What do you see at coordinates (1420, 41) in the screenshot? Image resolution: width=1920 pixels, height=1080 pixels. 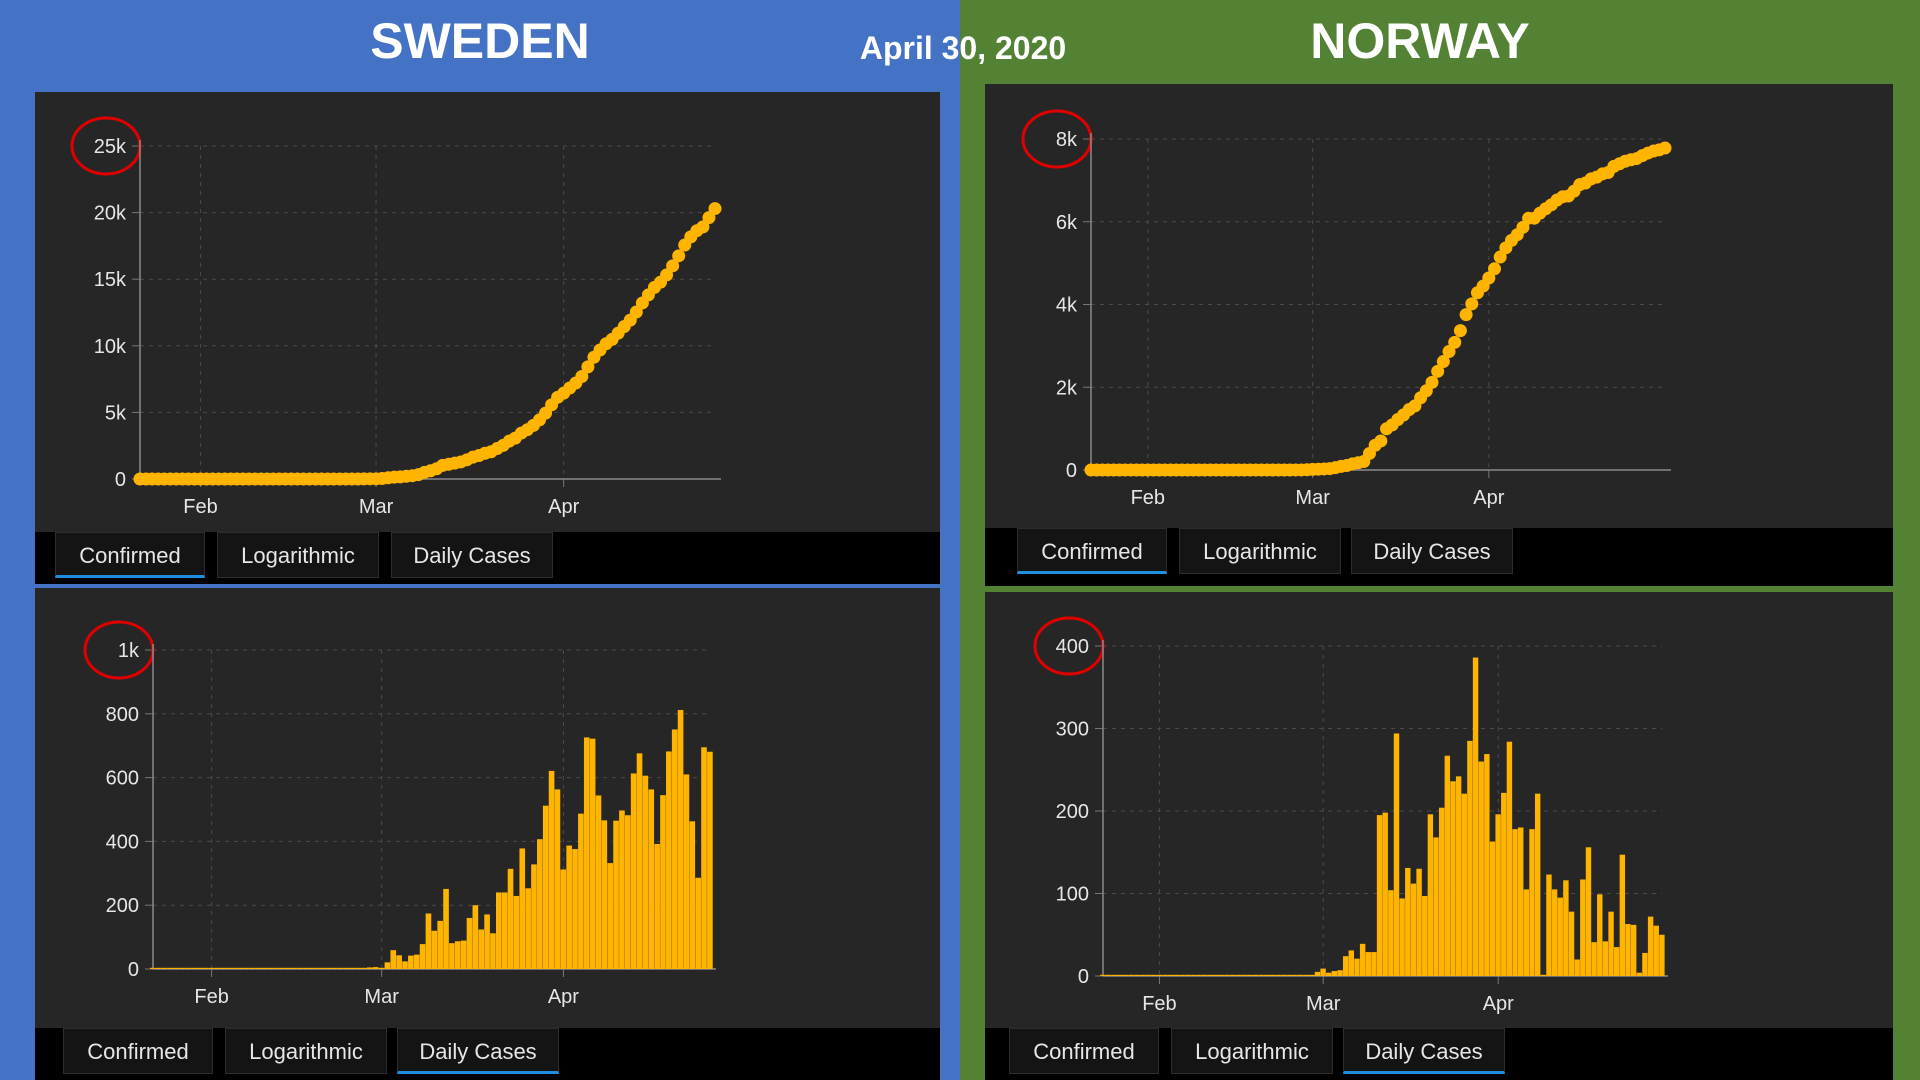 I see `norway-title: NORWAY` at bounding box center [1420, 41].